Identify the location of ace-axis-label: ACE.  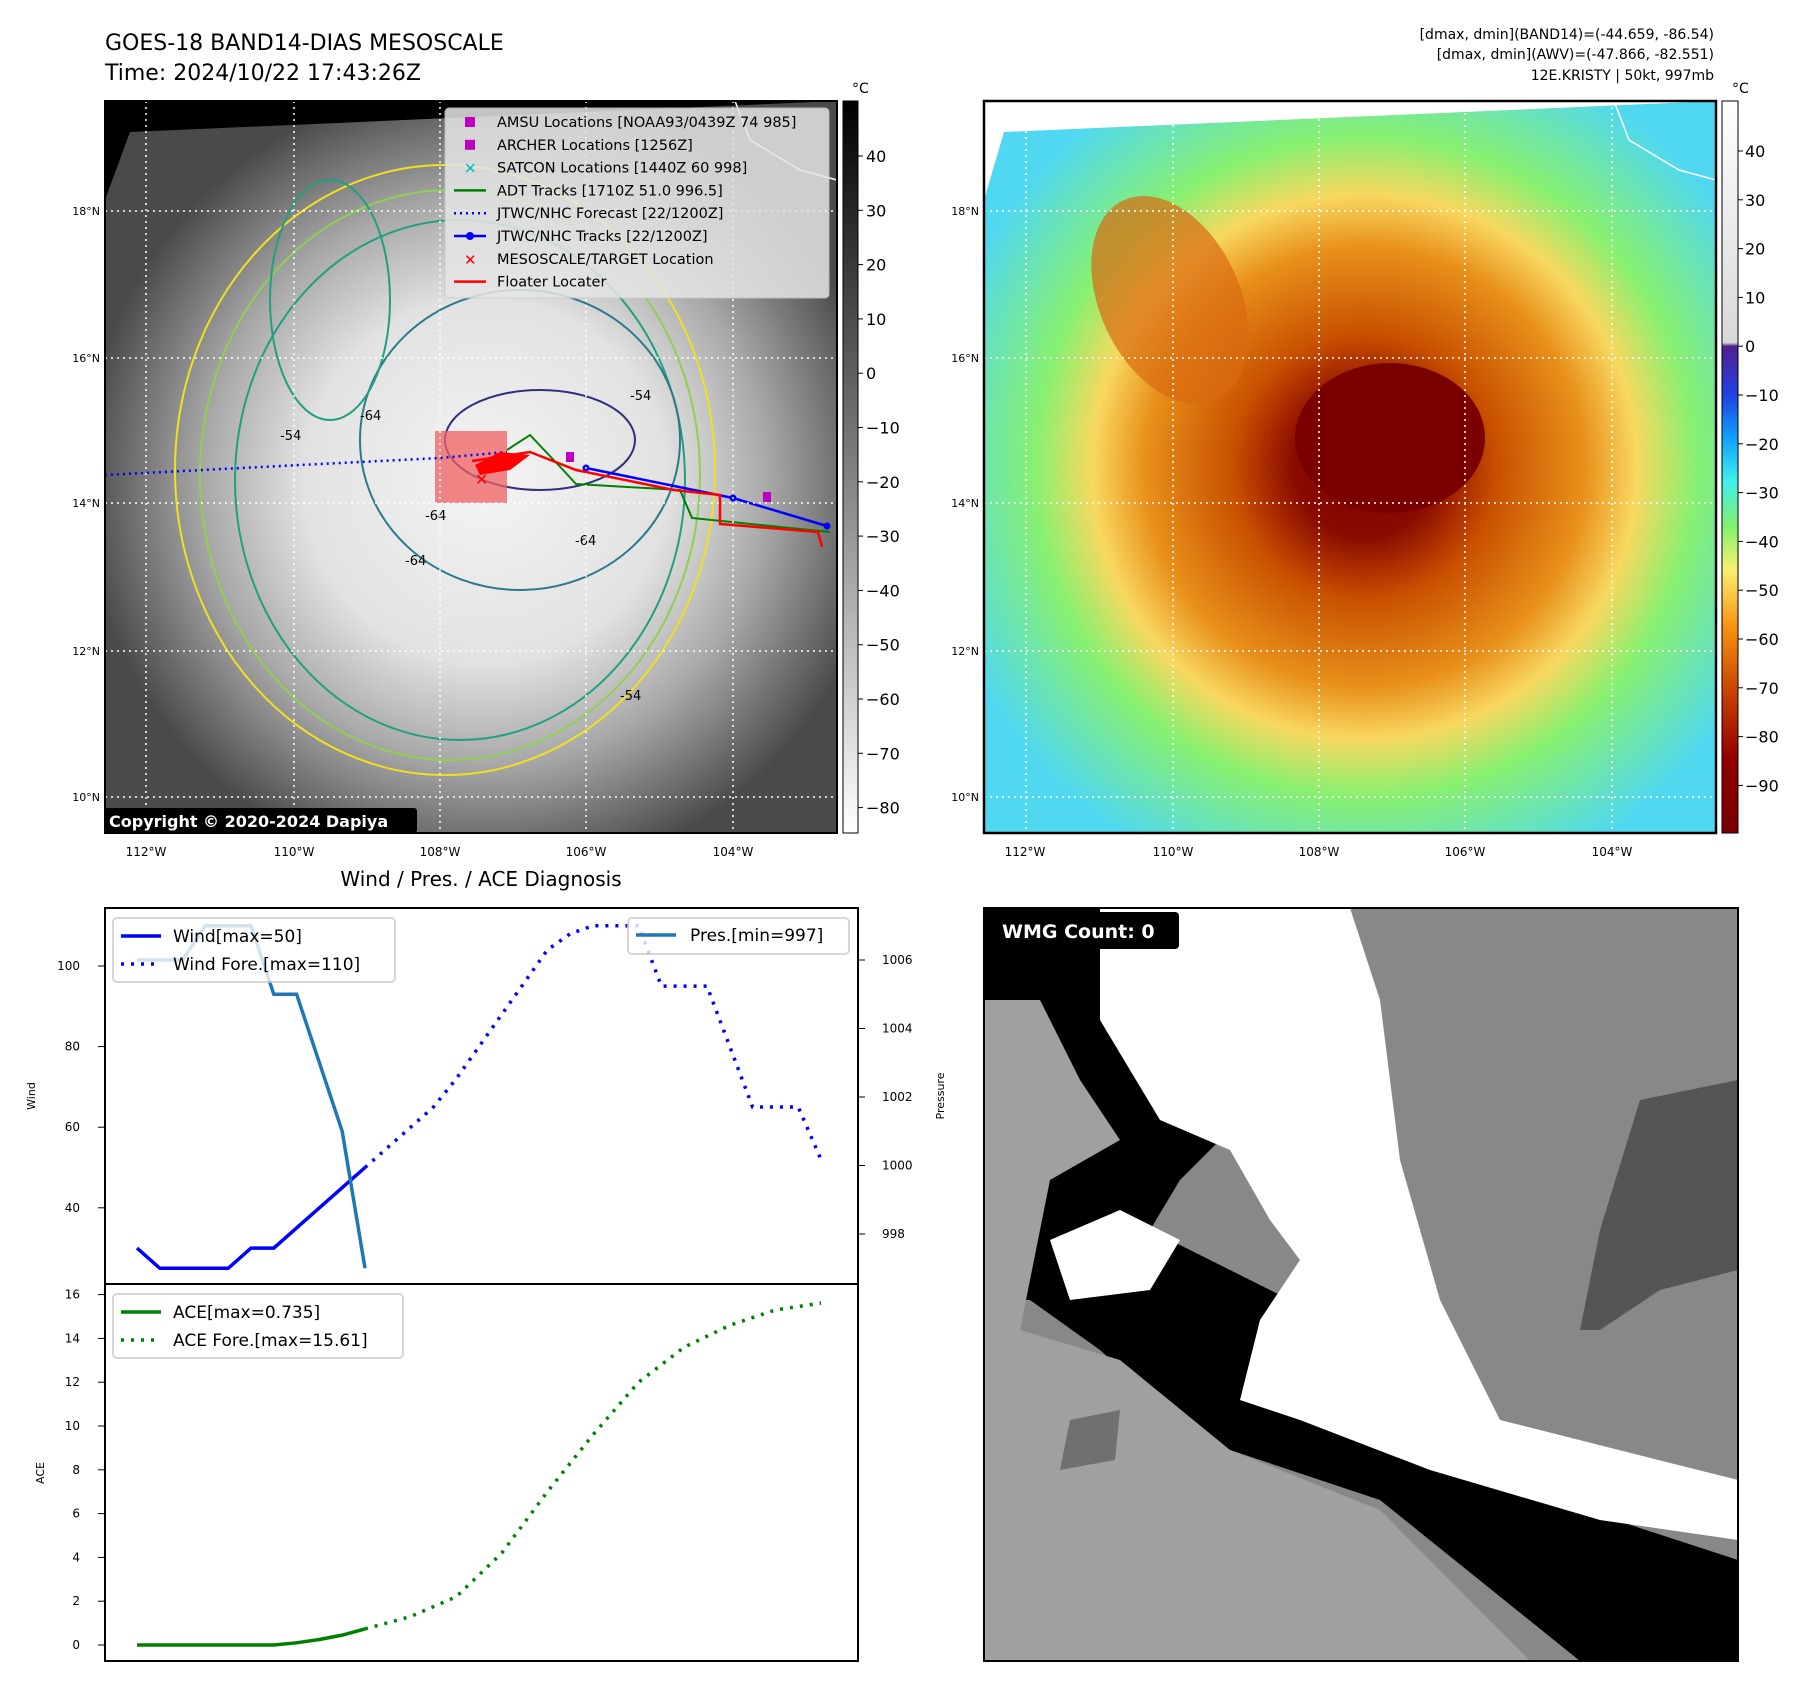
(40, 1473).